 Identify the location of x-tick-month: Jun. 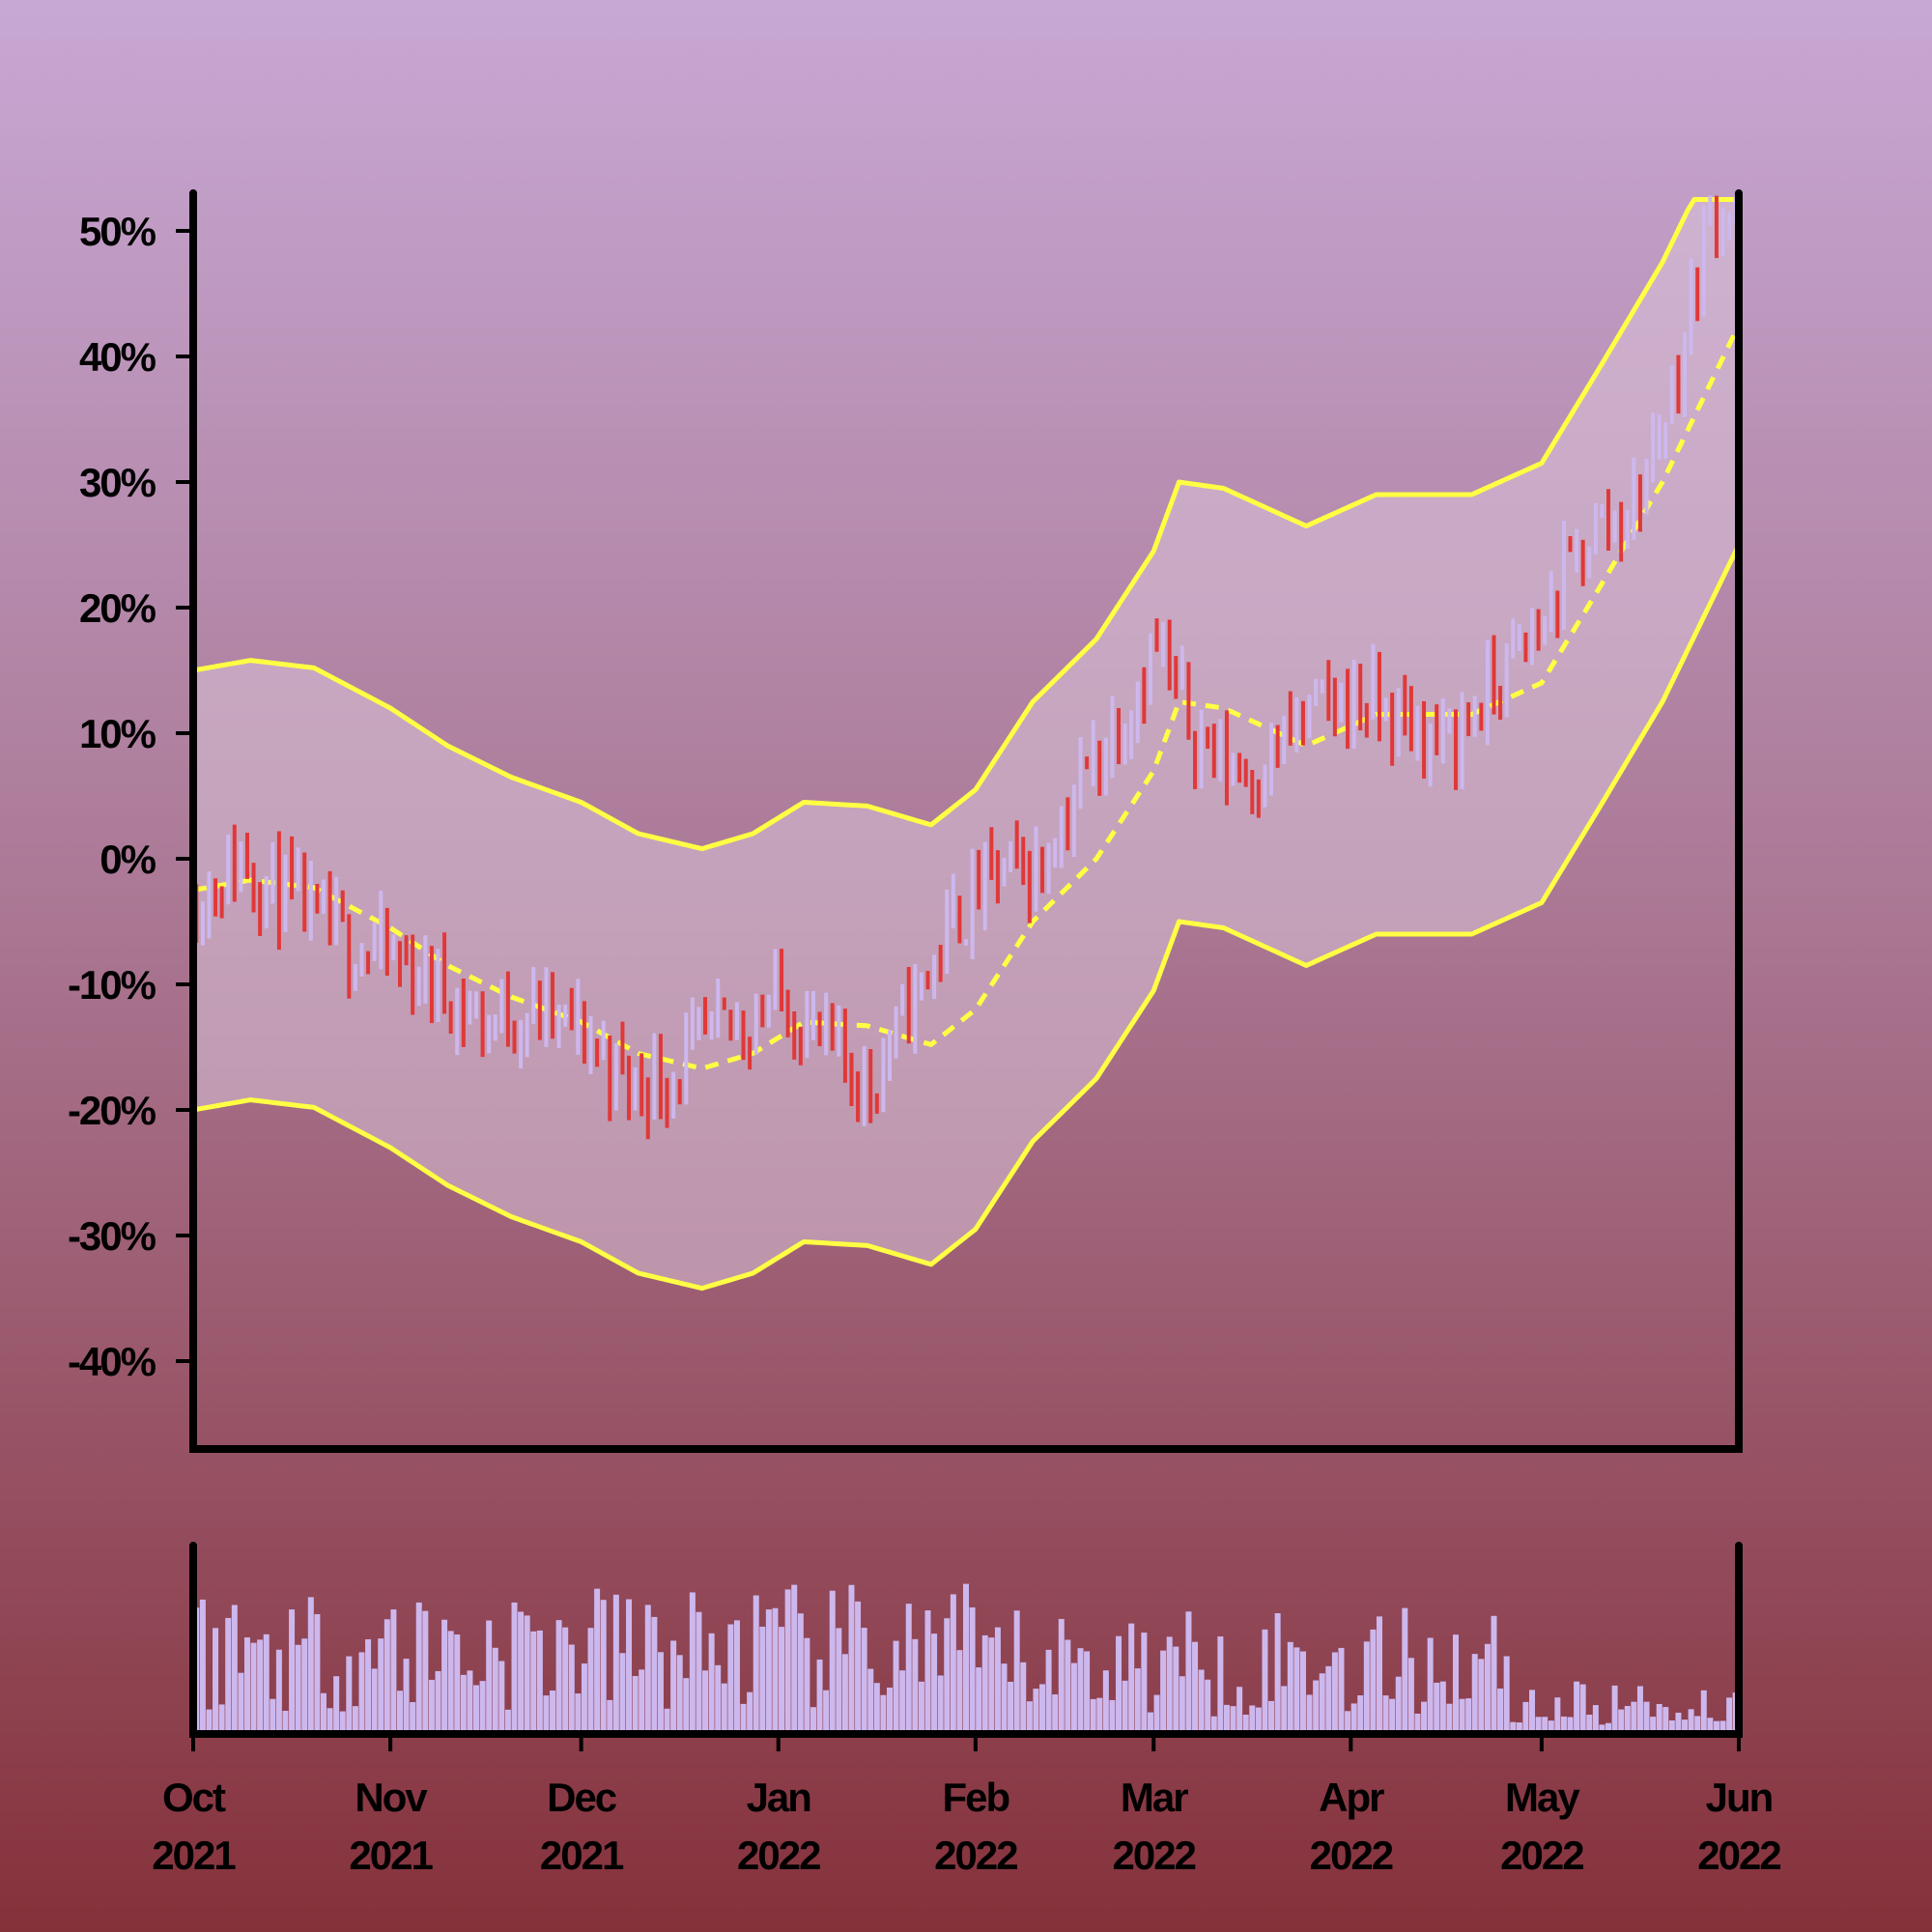
(1739, 1797).